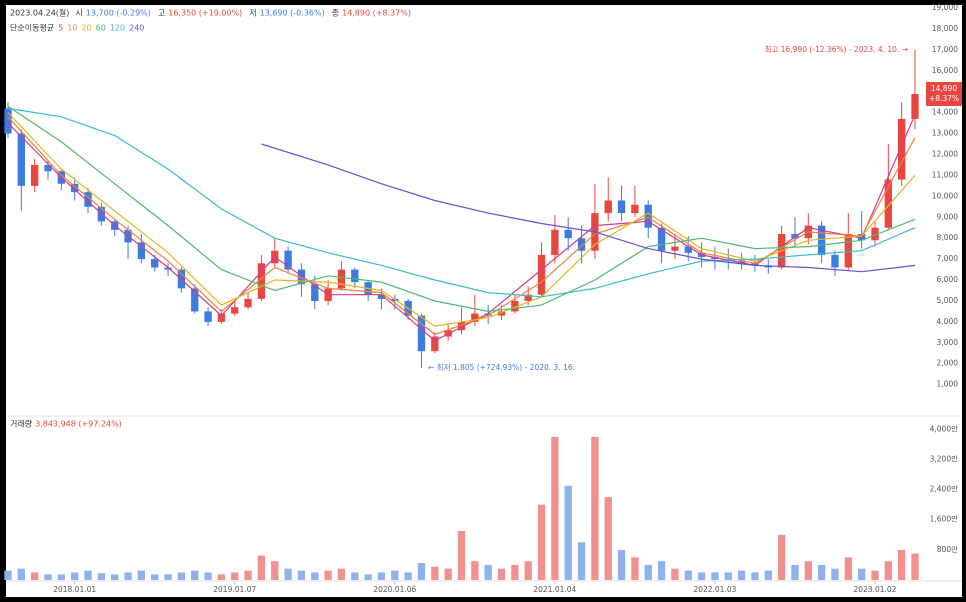 Image resolution: width=966 pixels, height=602 pixels. I want to click on x-tick-label: 2020.01.06, so click(394, 589).